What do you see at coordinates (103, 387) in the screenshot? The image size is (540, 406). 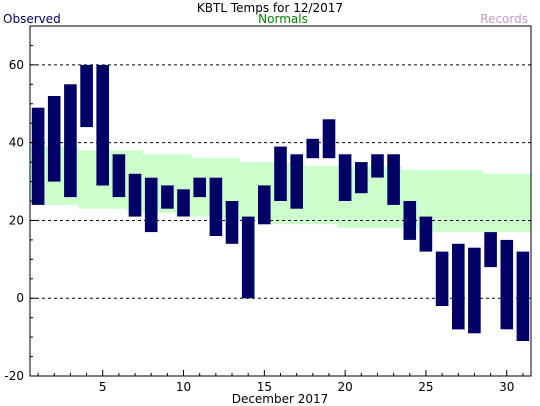 I see `x-tick-label: 5` at bounding box center [103, 387].